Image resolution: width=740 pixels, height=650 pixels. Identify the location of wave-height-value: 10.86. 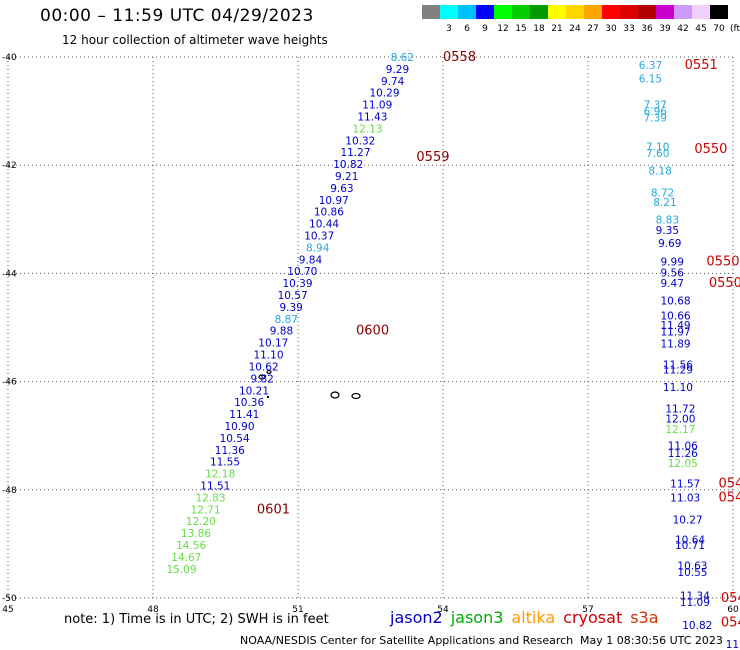
(329, 213).